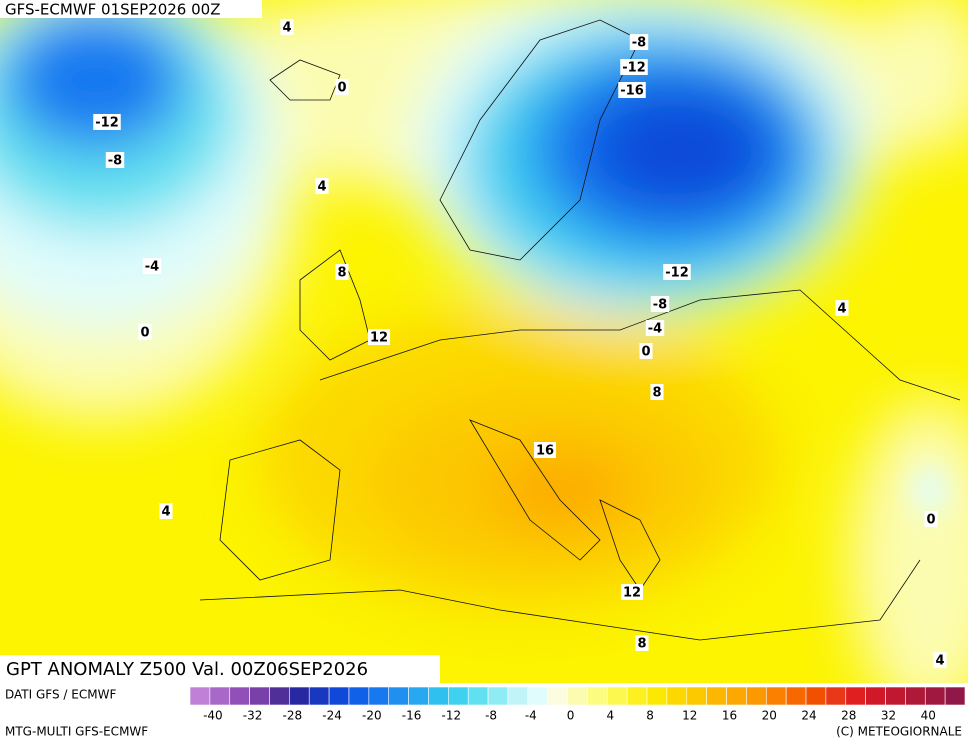 The image size is (968, 749). What do you see at coordinates (531, 716) in the screenshot?
I see `legend-label: -4` at bounding box center [531, 716].